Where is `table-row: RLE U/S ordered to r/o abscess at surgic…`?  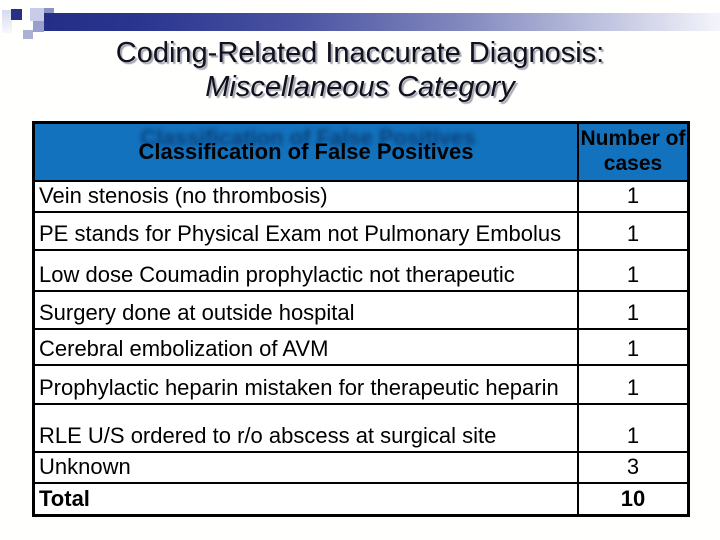 table-row: RLE U/S ordered to r/o abscess at surgic… is located at coordinates (361, 427).